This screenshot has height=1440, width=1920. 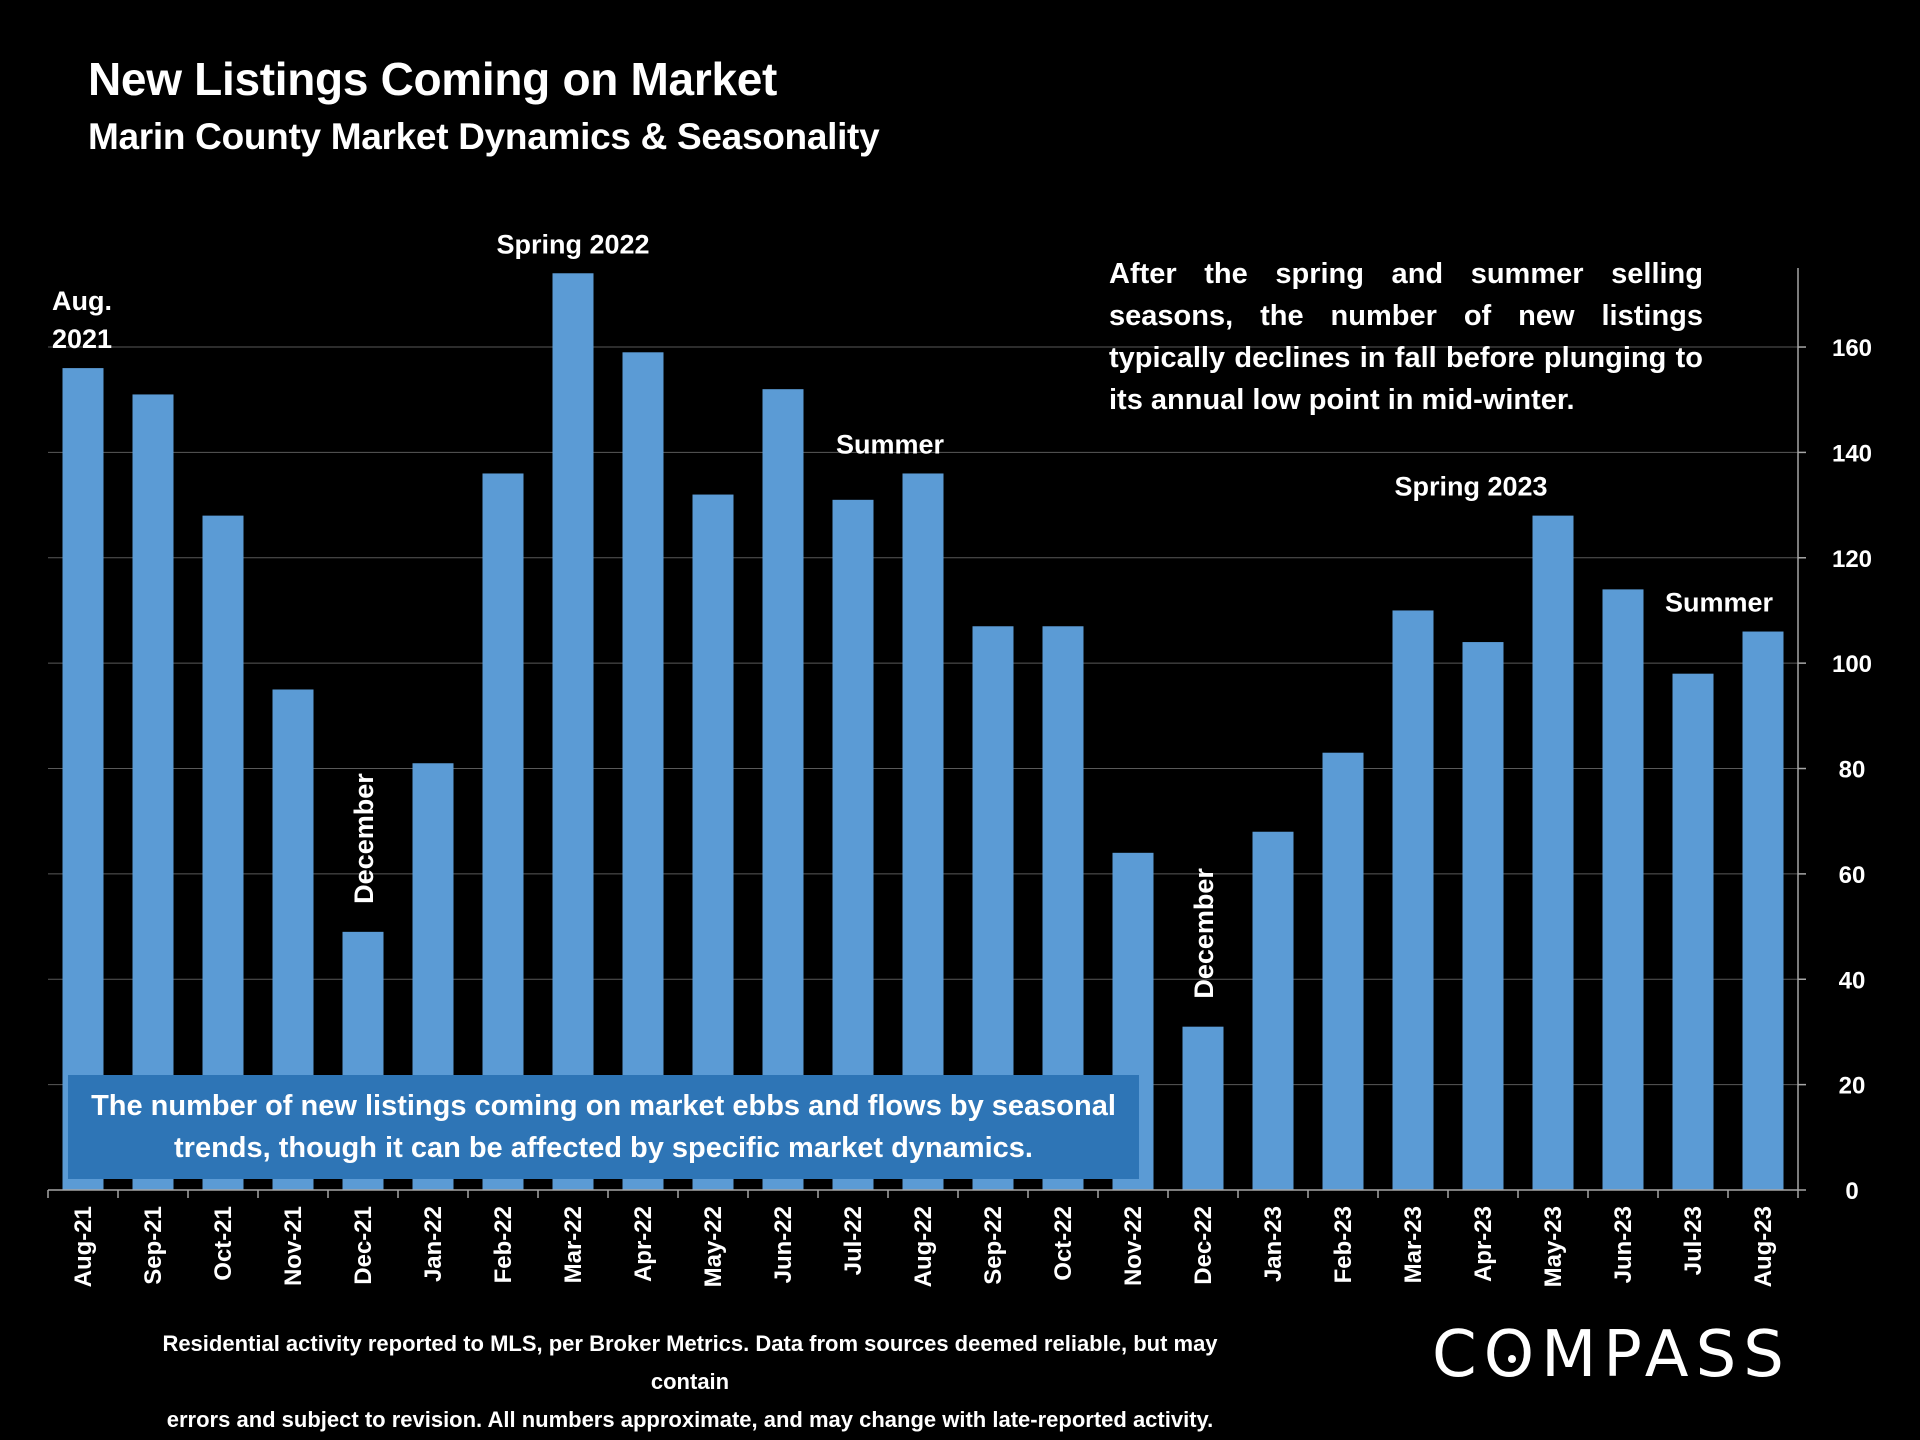 What do you see at coordinates (1512, 1355) in the screenshot?
I see `logo-o: O` at bounding box center [1512, 1355].